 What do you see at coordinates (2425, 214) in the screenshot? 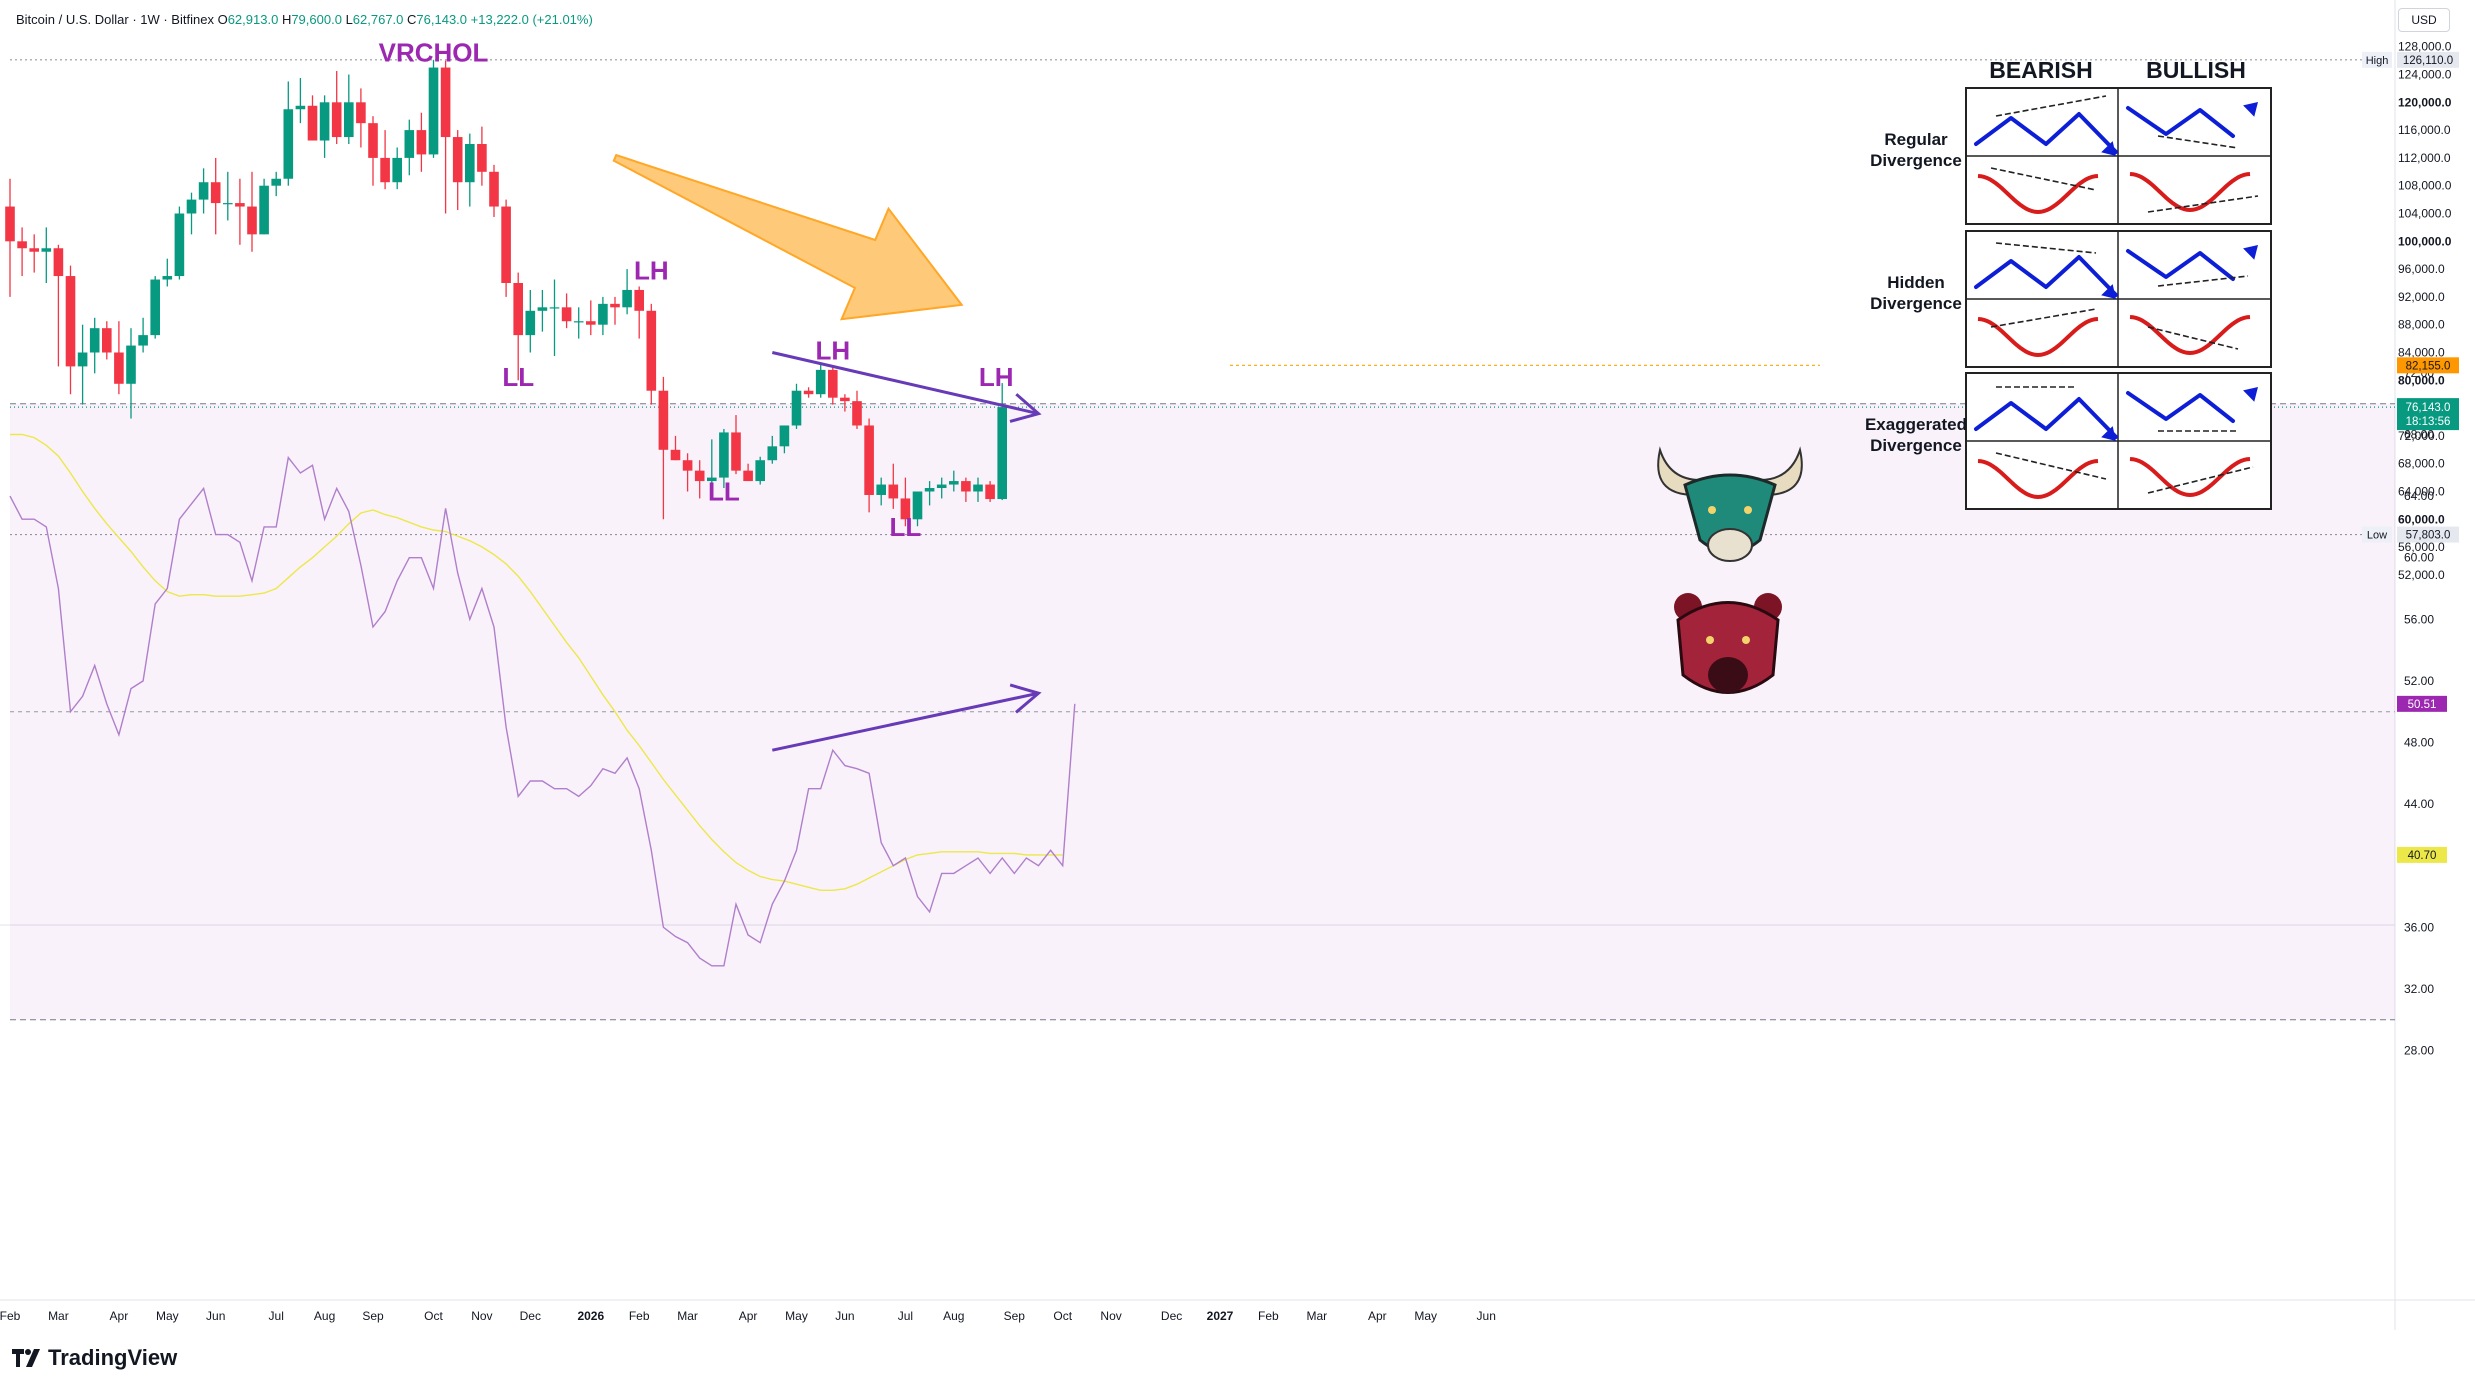
I see `price-tick-label: 104,000.0` at bounding box center [2425, 214].